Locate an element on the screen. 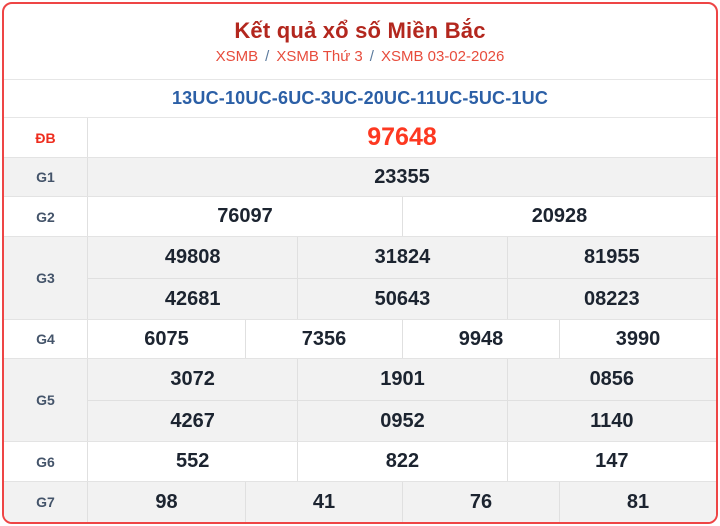 The width and height of the screenshot is (720, 526). table-row-g2: G2 76097 20928 is located at coordinates (360, 217).